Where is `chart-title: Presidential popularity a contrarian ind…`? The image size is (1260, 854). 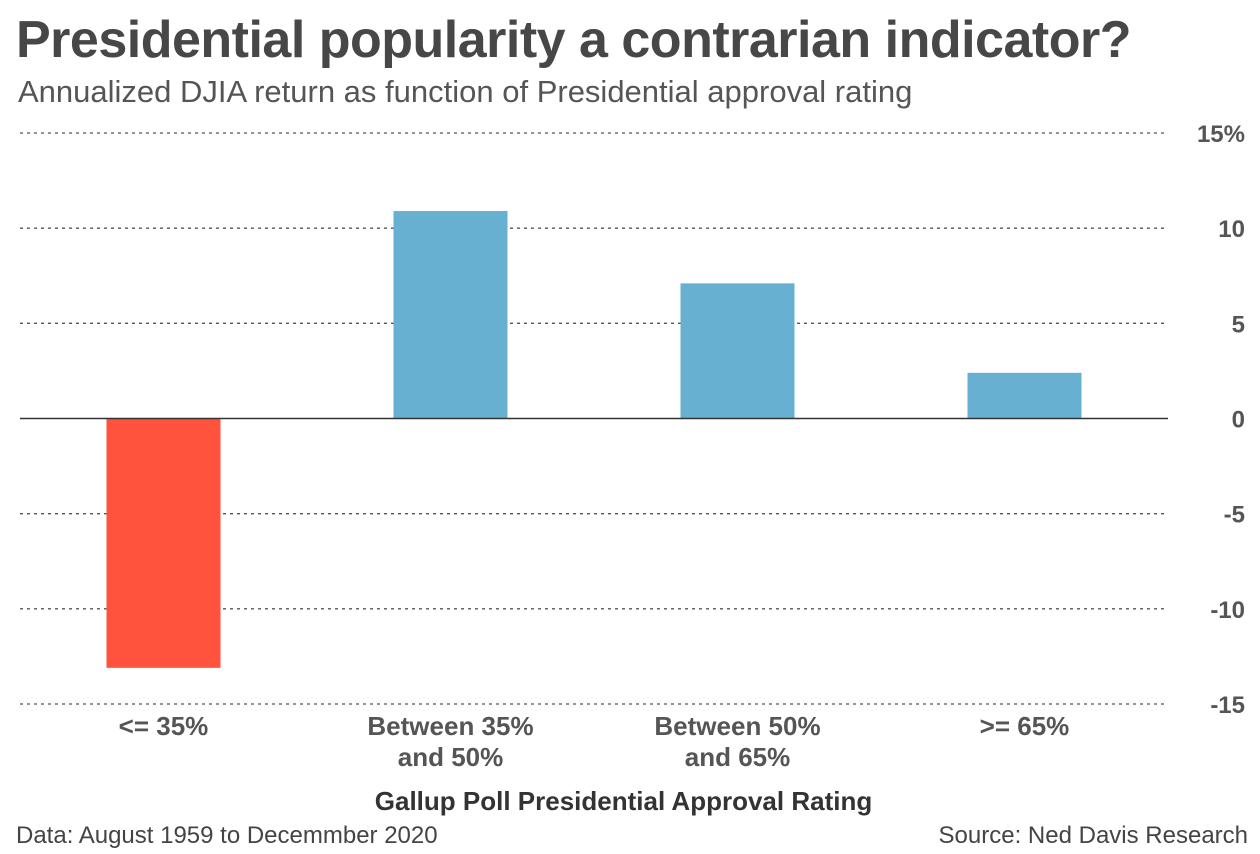 chart-title: Presidential popularity a contrarian ind… is located at coordinates (573, 40).